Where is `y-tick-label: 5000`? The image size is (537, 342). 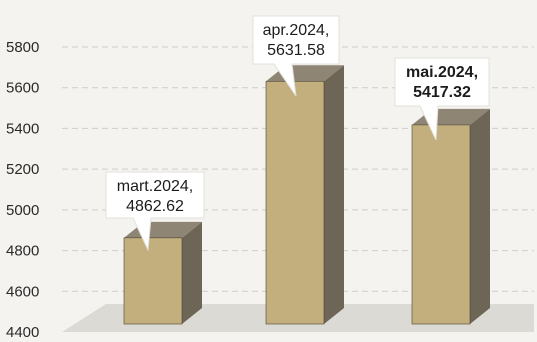
y-tick-label: 5000 is located at coordinates (22, 210).